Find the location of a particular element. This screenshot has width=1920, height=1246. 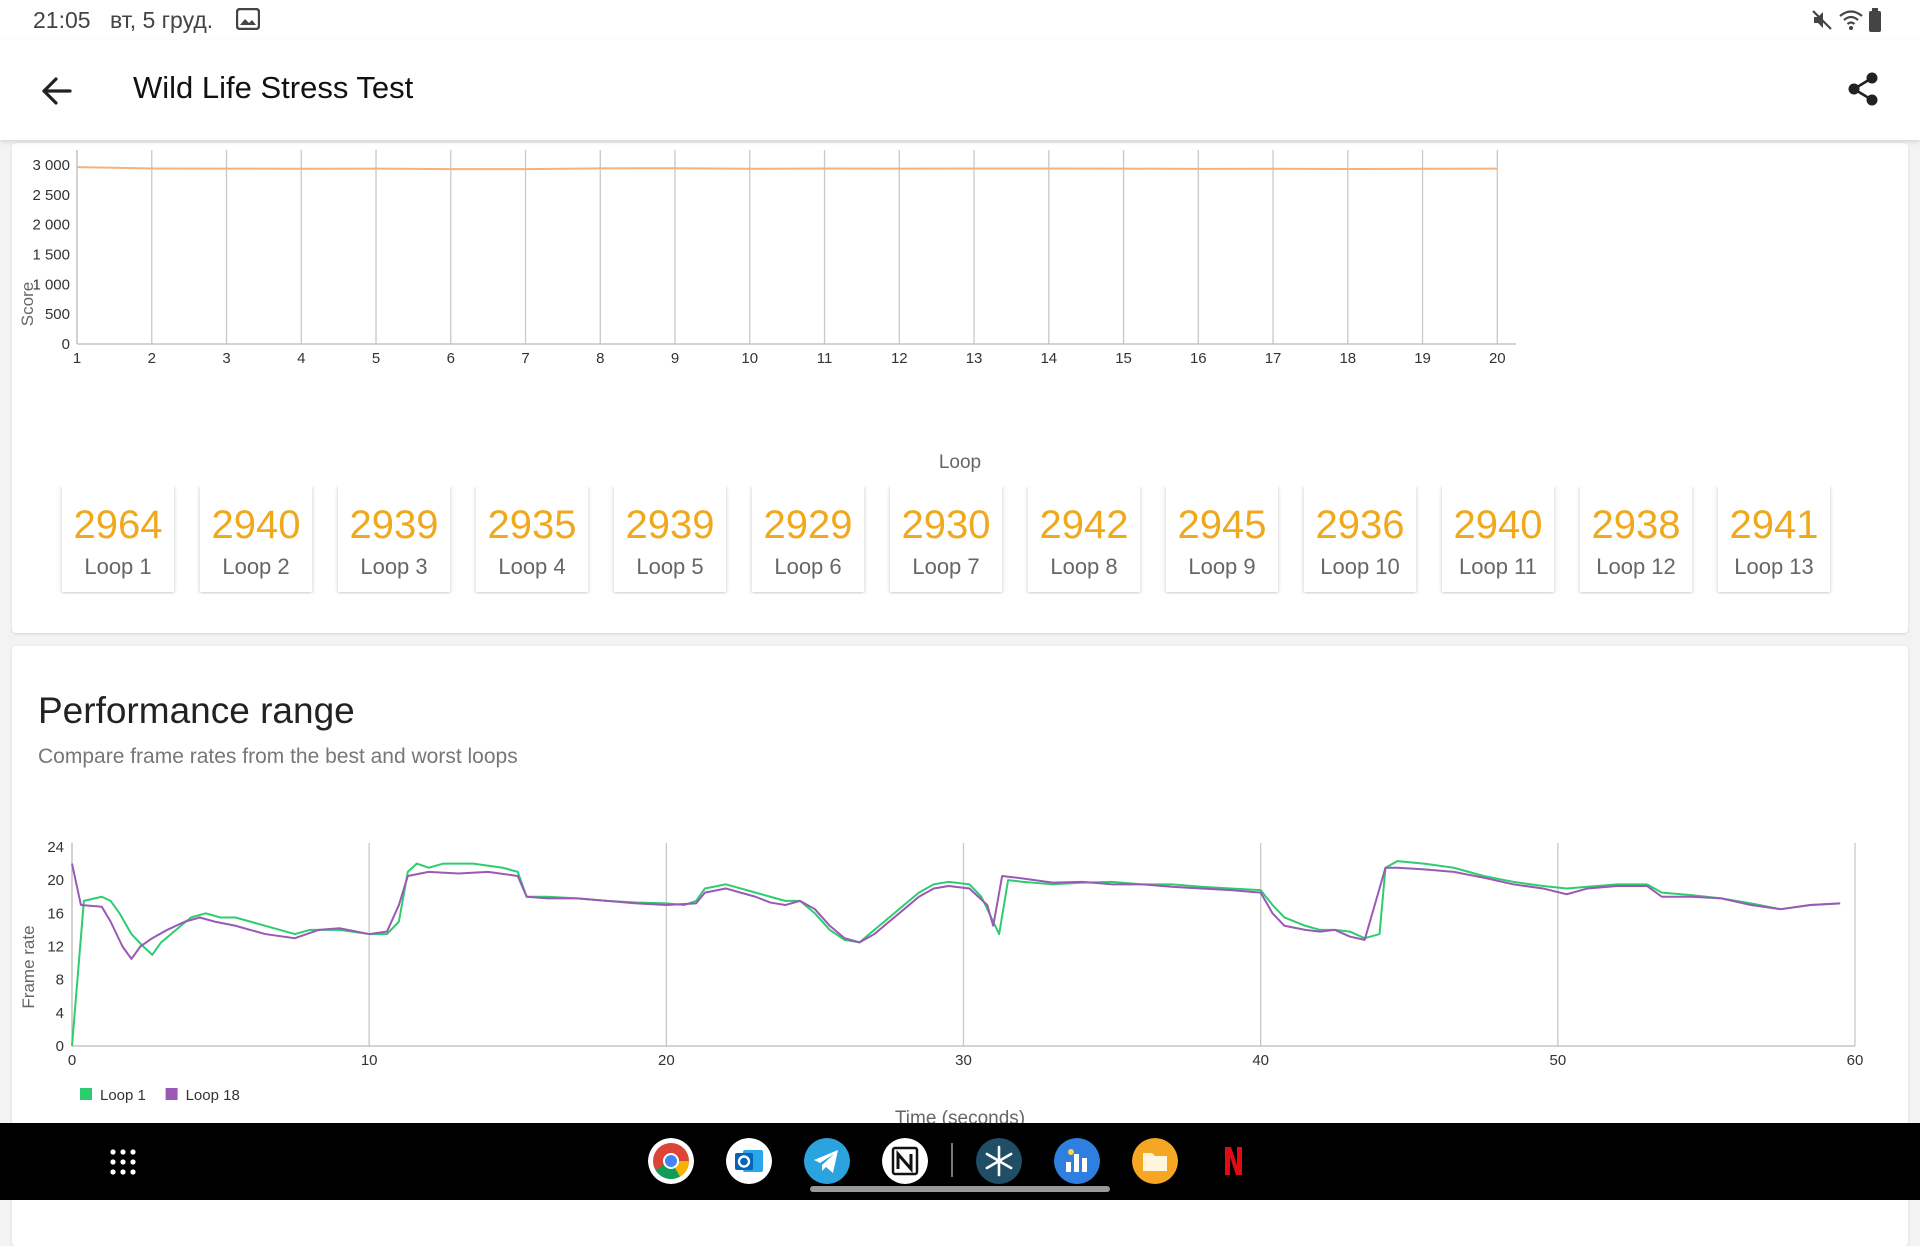

loop-score-label: Loop 5 is located at coordinates (670, 566).